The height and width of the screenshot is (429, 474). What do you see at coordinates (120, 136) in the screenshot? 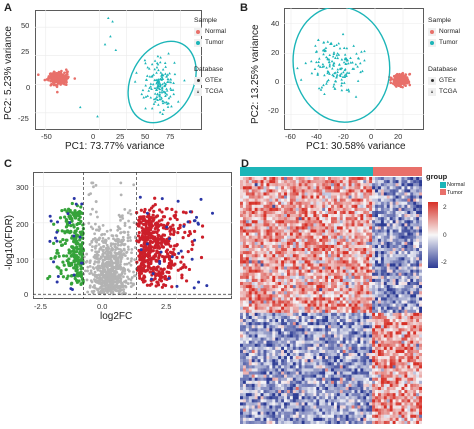
I see `panel-a-xtick: 25` at bounding box center [120, 136].